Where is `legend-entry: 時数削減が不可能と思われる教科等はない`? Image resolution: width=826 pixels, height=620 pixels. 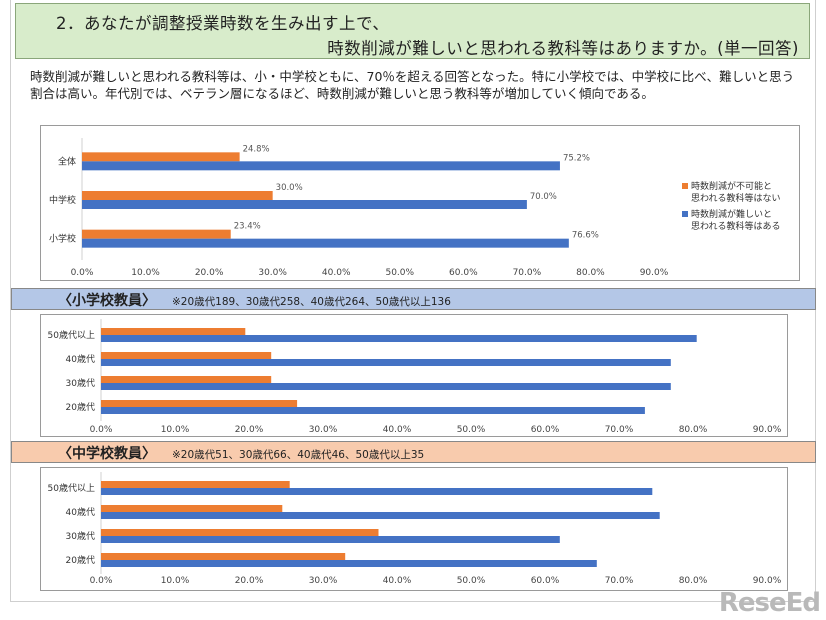 legend-entry: 時数削減が不可能と思われる教科等はない is located at coordinates (736, 192).